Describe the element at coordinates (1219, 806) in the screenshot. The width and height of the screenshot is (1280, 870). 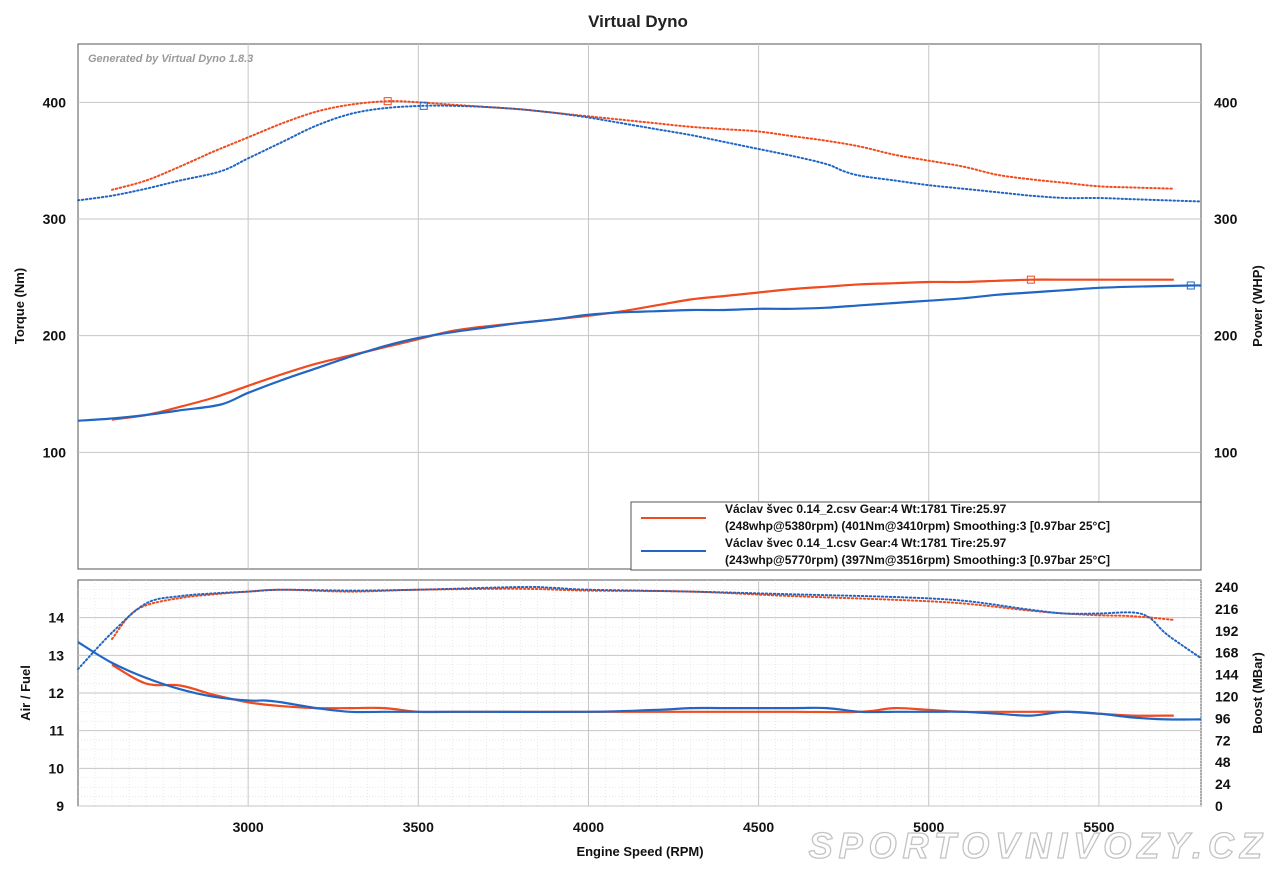
I see `boost-tick-label: 0` at that location.